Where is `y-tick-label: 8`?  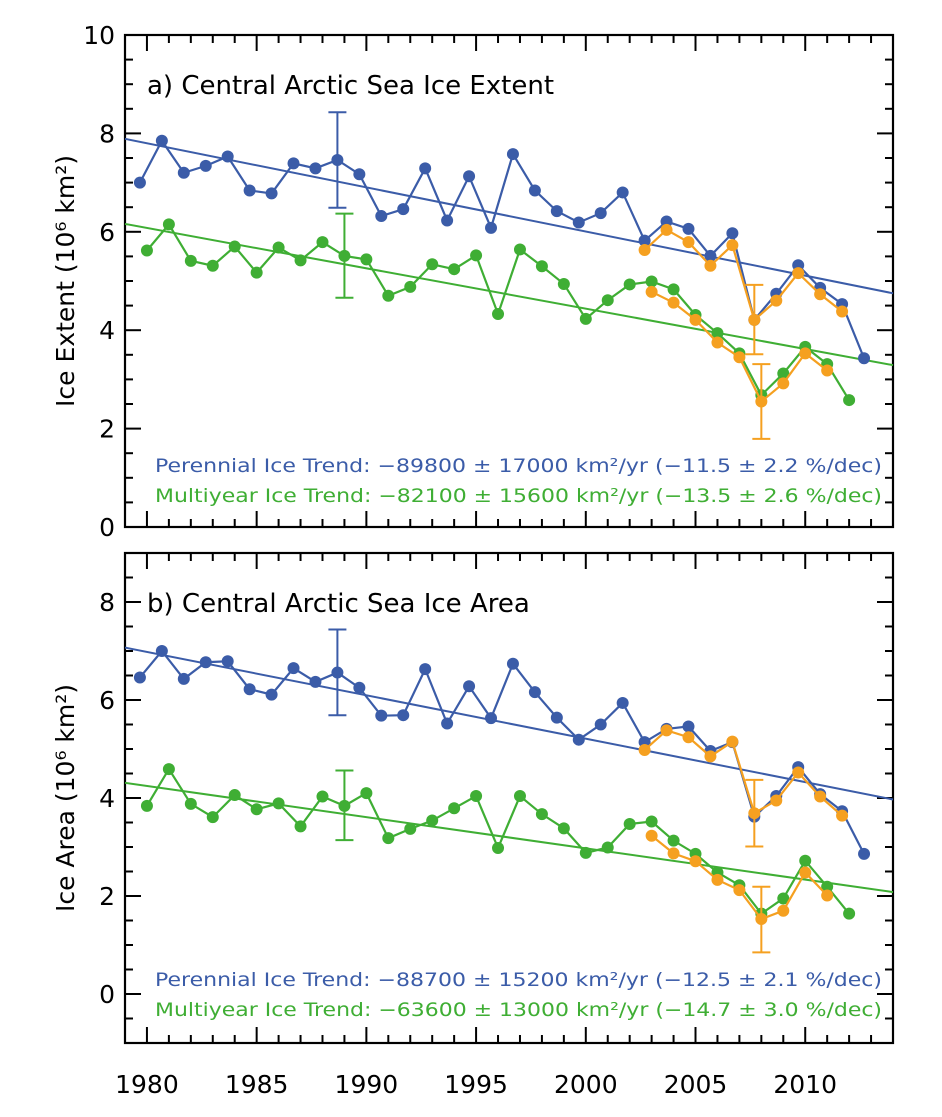
y-tick-label: 8 is located at coordinates (107, 602).